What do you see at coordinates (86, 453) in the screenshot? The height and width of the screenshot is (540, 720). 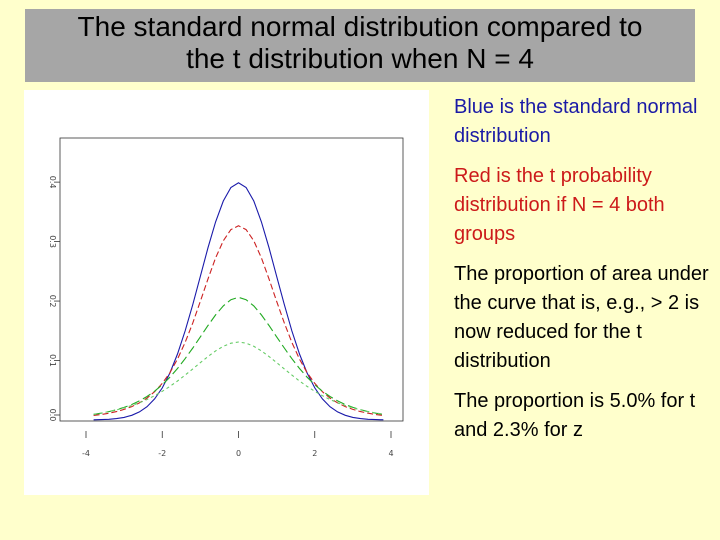 I see `x-tick-label: -4` at bounding box center [86, 453].